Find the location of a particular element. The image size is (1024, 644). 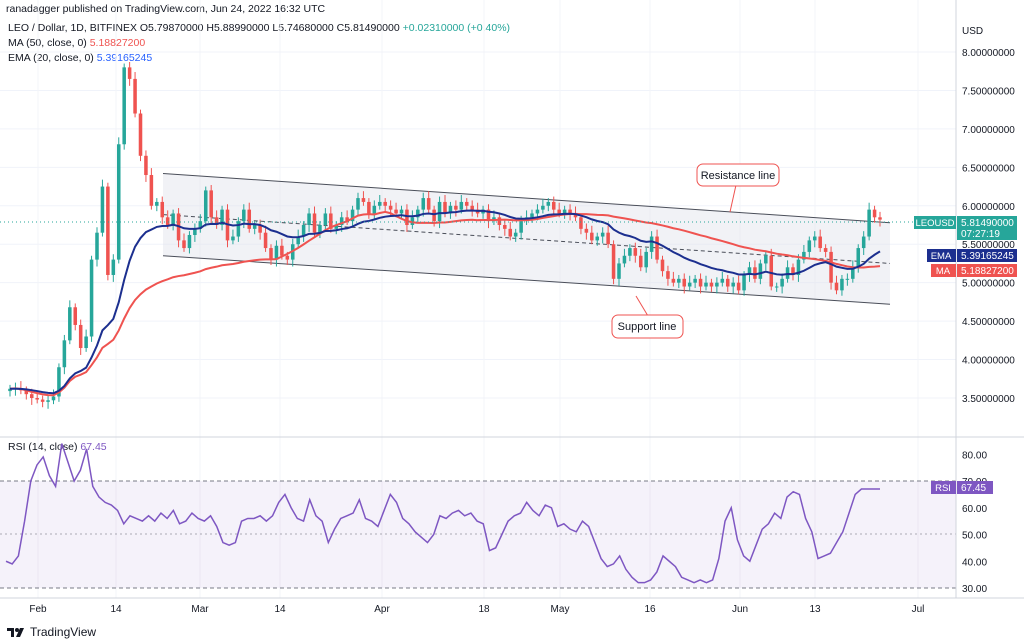

resistance-line is located at coordinates (526, 198).